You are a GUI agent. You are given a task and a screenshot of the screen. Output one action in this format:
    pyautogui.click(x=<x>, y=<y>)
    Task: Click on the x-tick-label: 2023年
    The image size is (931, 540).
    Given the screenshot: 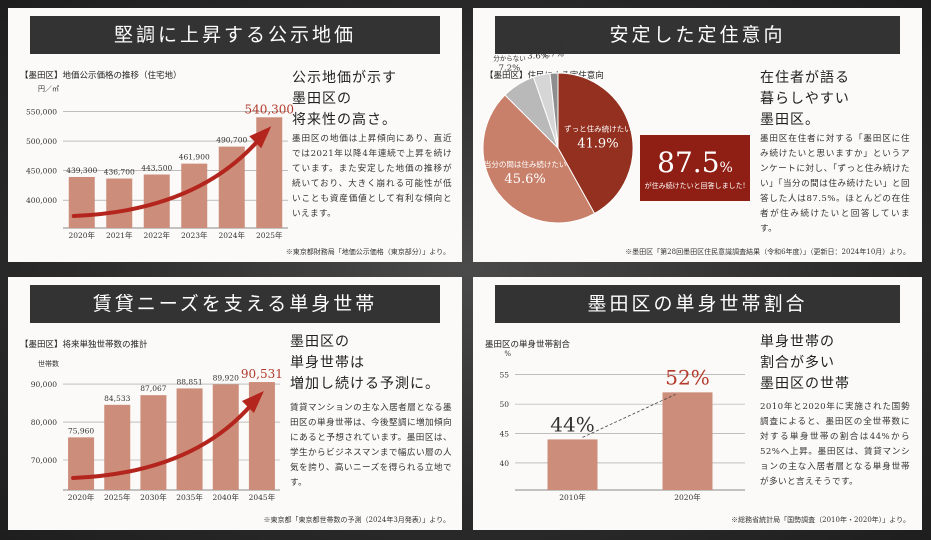 What is the action you would take?
    pyautogui.click(x=194, y=235)
    